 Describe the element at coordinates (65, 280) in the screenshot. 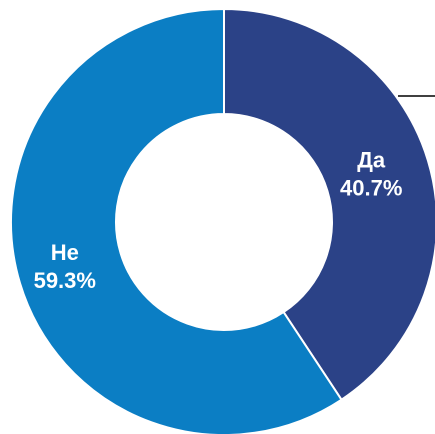

I see `segment-value-label: 59.3%` at that location.